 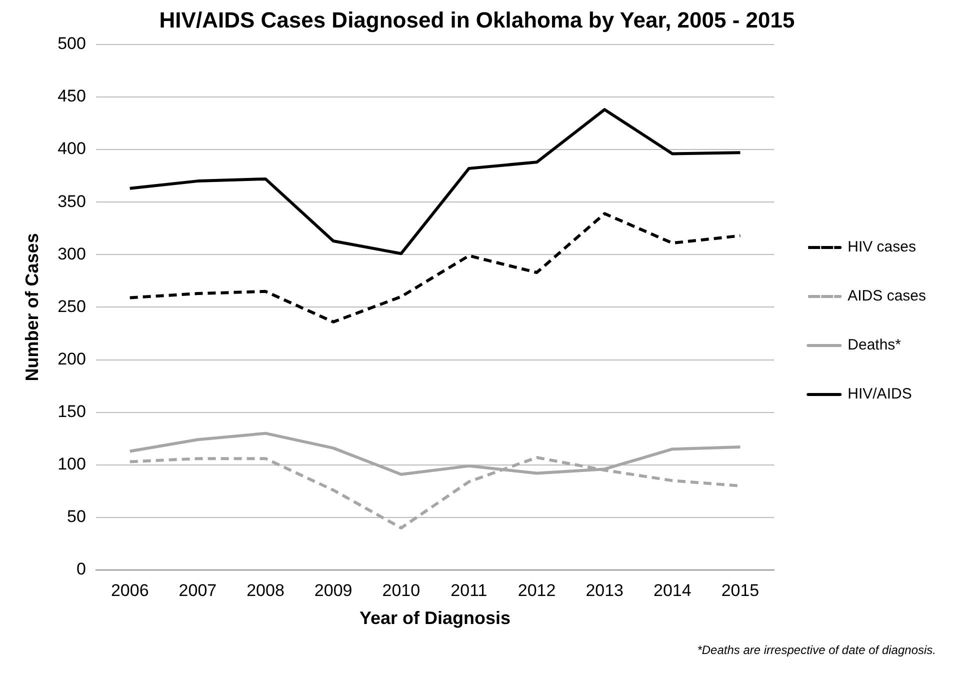 What do you see at coordinates (882, 247) in the screenshot?
I see `legend-label: HIV cases` at bounding box center [882, 247].